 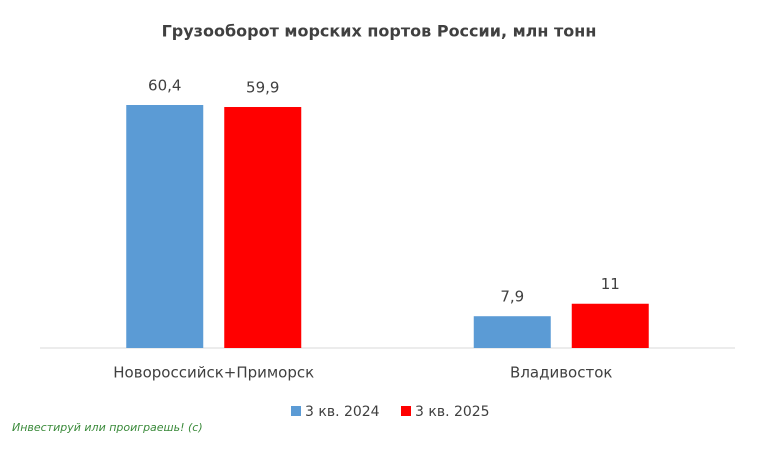 I want to click on legend-label: 3 кв. 2025, so click(x=452, y=412).